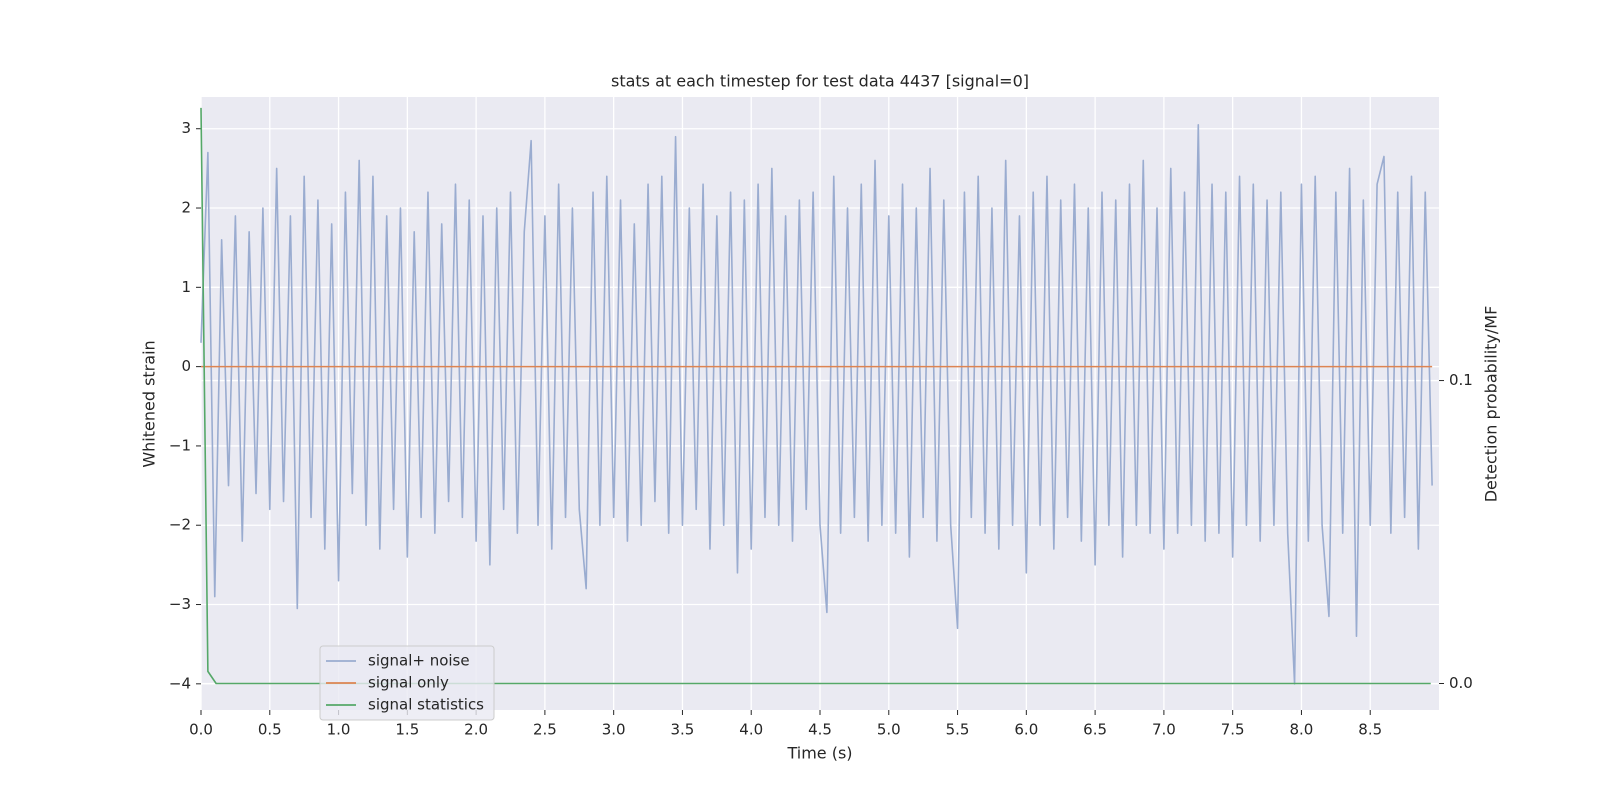 The image size is (1600, 800). I want to click on x-tick-label: 8.0, so click(1302, 730).